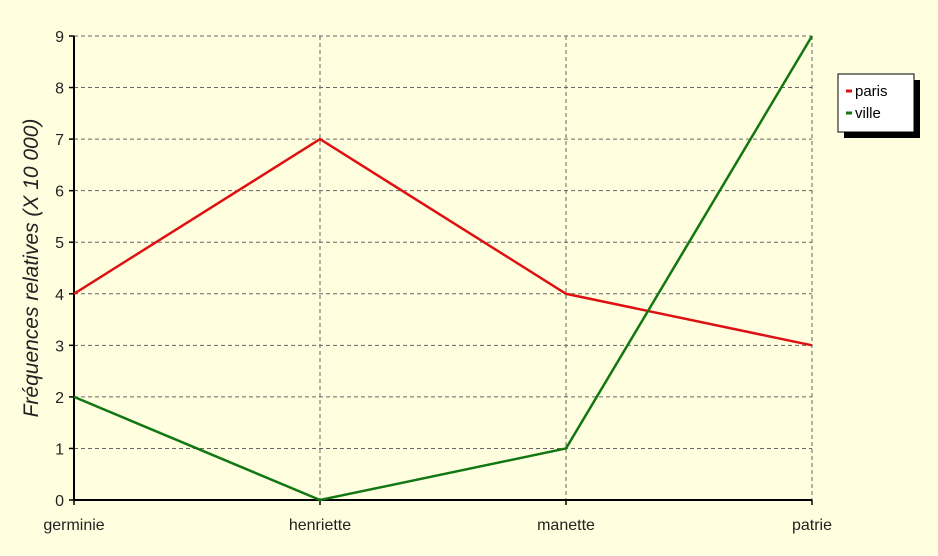 The width and height of the screenshot is (938, 556). I want to click on y-tick-label: 5, so click(59, 243).